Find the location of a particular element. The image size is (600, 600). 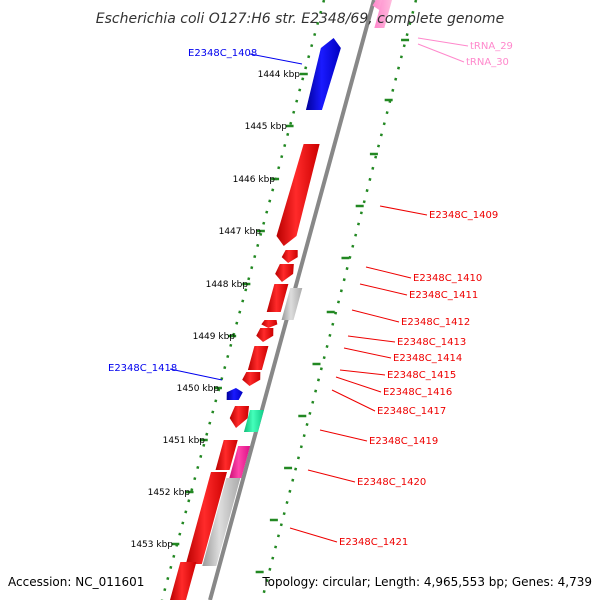

gene-label: E2348C_1409 is located at coordinates (463, 215).